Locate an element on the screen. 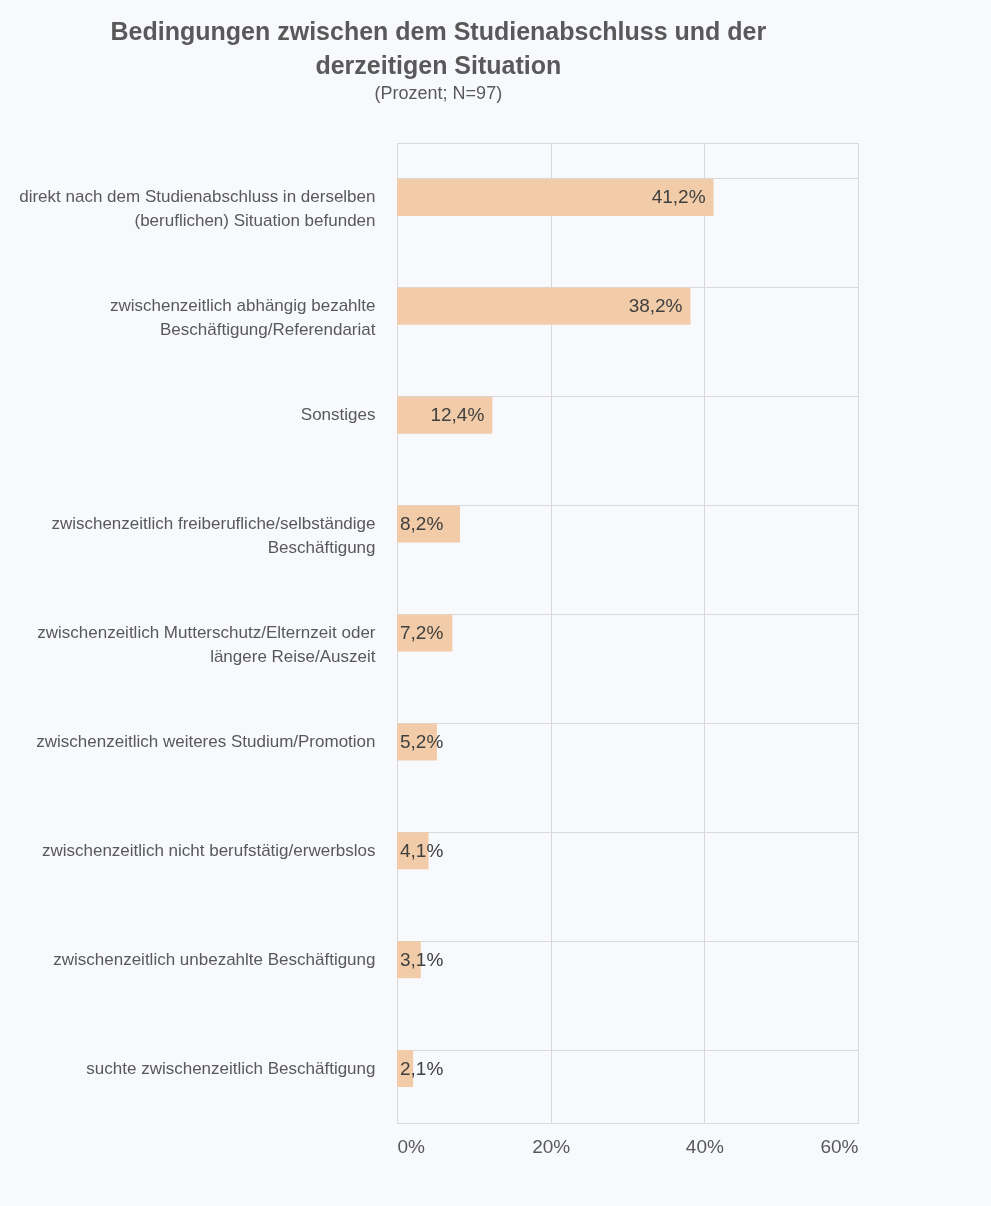 This screenshot has width=991, height=1206. data-label: 8,2% is located at coordinates (422, 524).